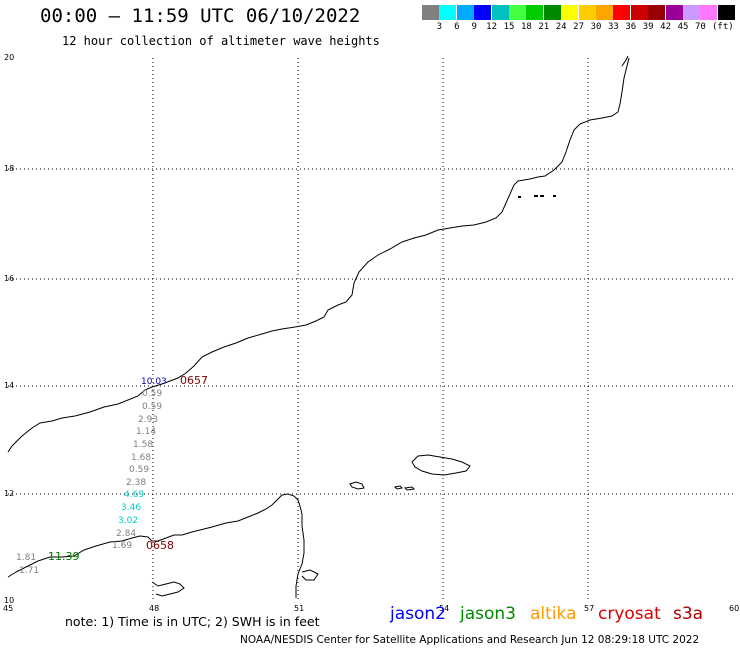 This screenshot has height=650, width=740. I want to click on wave-height-label: 1.68, so click(141, 458).